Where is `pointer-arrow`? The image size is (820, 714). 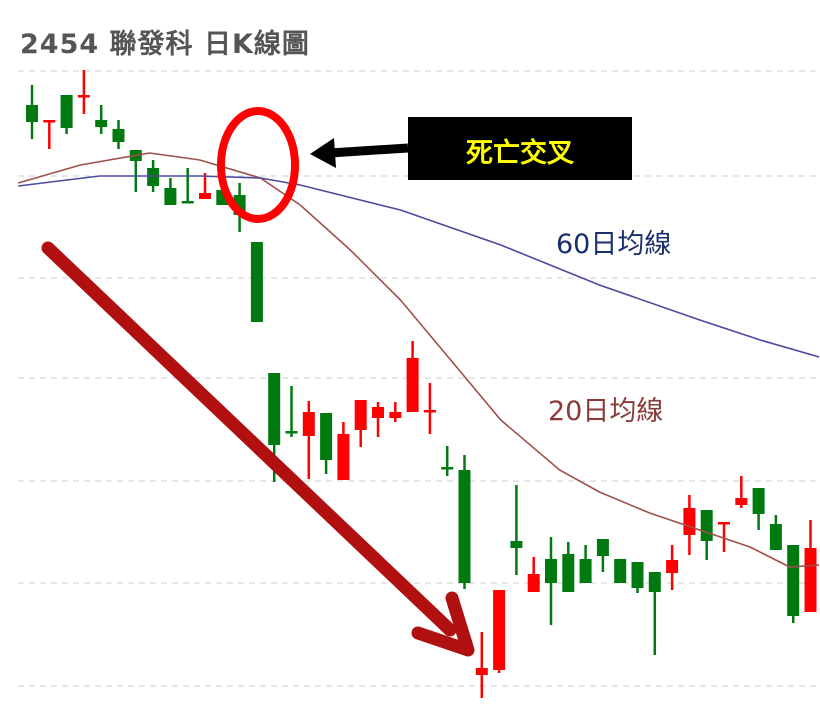
pointer-arrow is located at coordinates (369, 150).